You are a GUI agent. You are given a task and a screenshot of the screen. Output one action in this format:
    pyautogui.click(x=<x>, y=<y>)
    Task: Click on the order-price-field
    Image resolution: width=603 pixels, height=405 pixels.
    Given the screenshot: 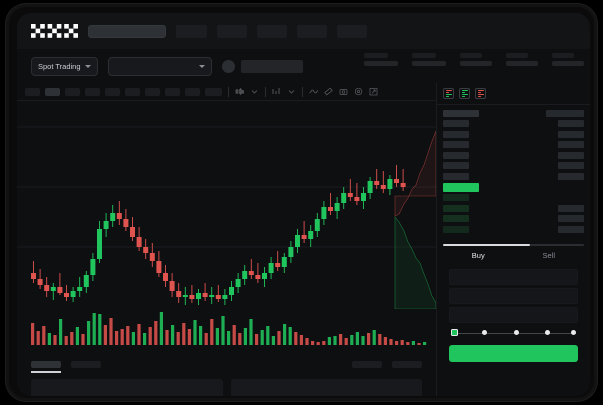 What is the action you would take?
    pyautogui.click(x=513, y=276)
    